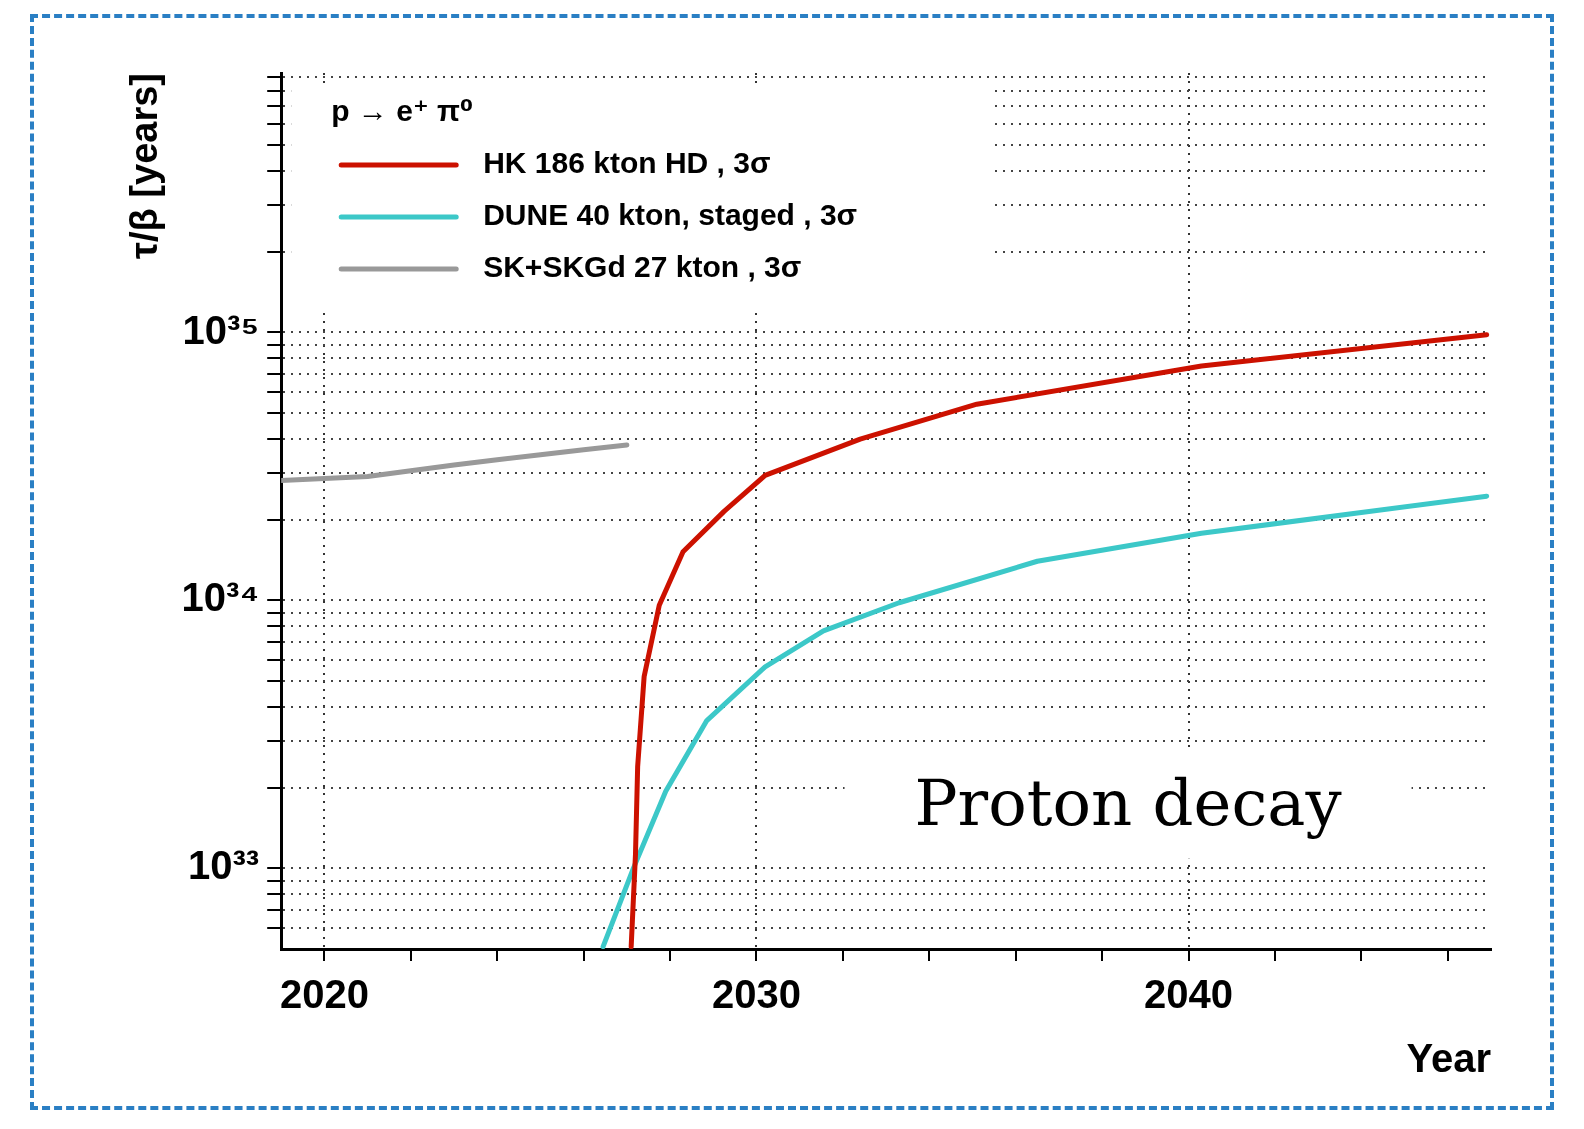 This screenshot has height=1129, width=1584. What do you see at coordinates (220, 597) in the screenshot?
I see `y-tick-label: 10³⁴` at bounding box center [220, 597].